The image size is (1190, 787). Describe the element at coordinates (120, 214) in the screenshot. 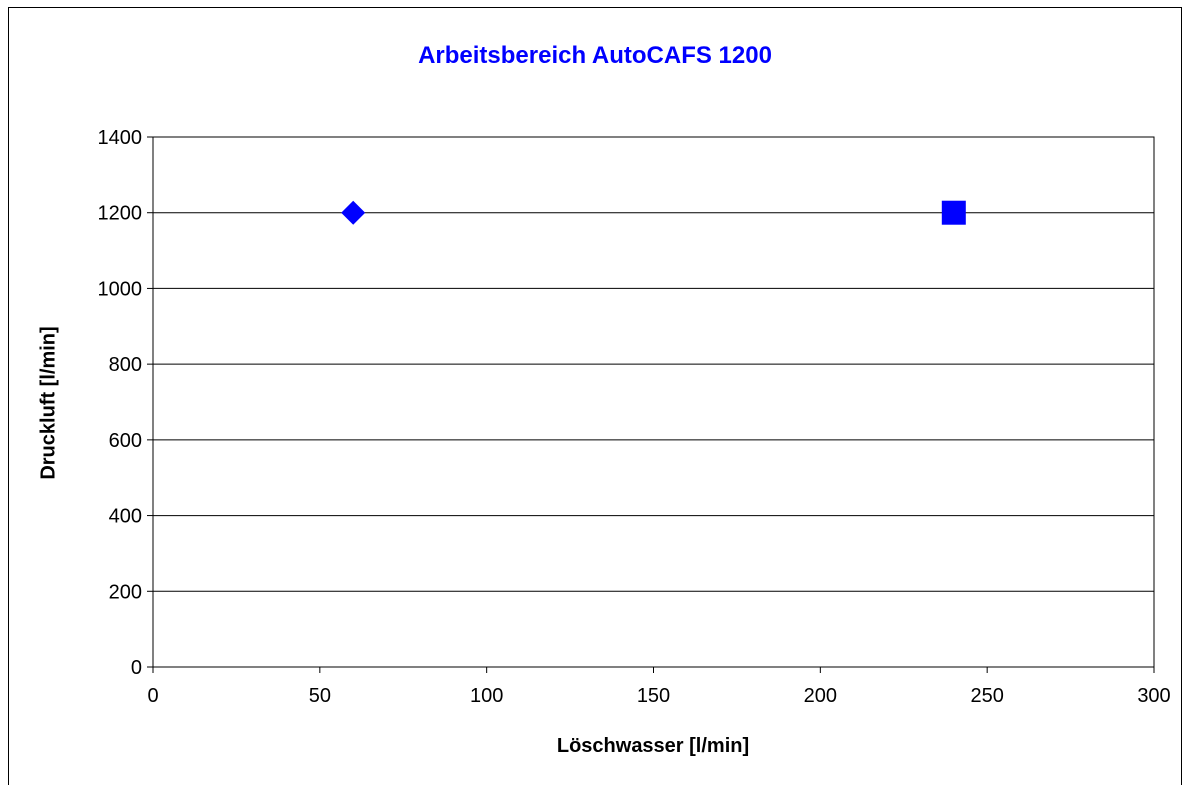

I see `y-tick-label: 1200` at that location.